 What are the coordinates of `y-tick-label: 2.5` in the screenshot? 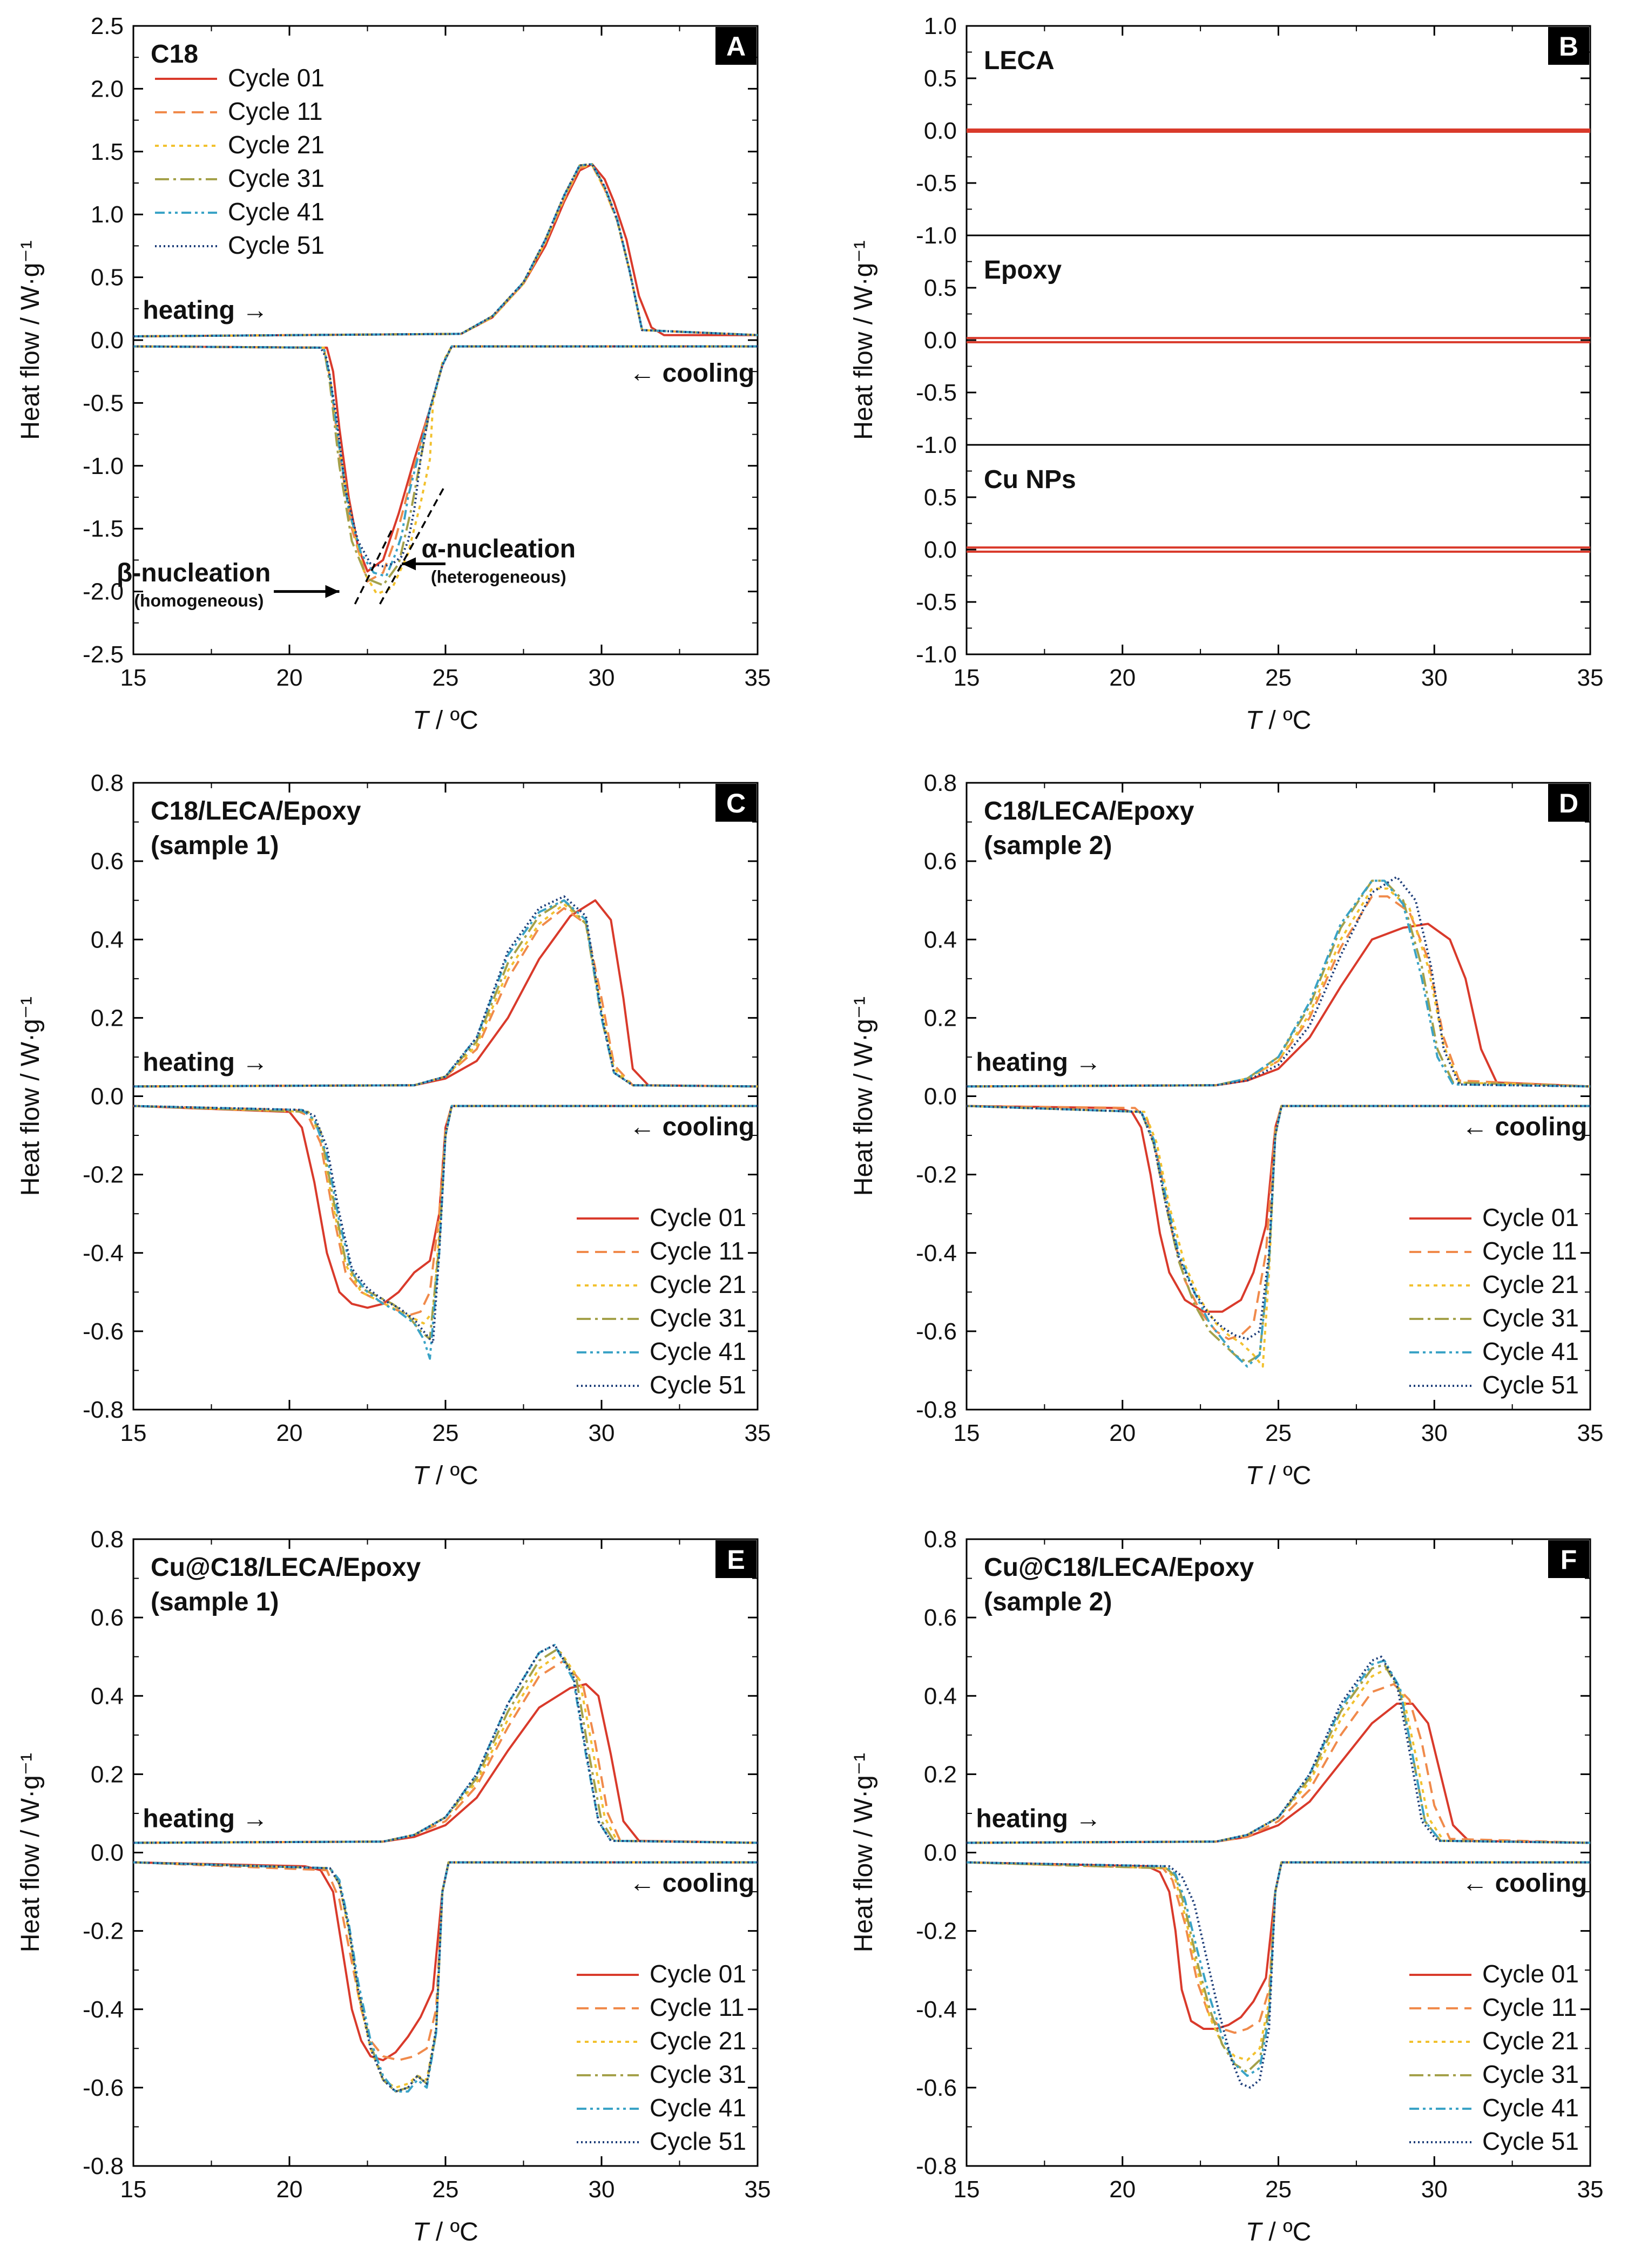 It's located at (107, 26).